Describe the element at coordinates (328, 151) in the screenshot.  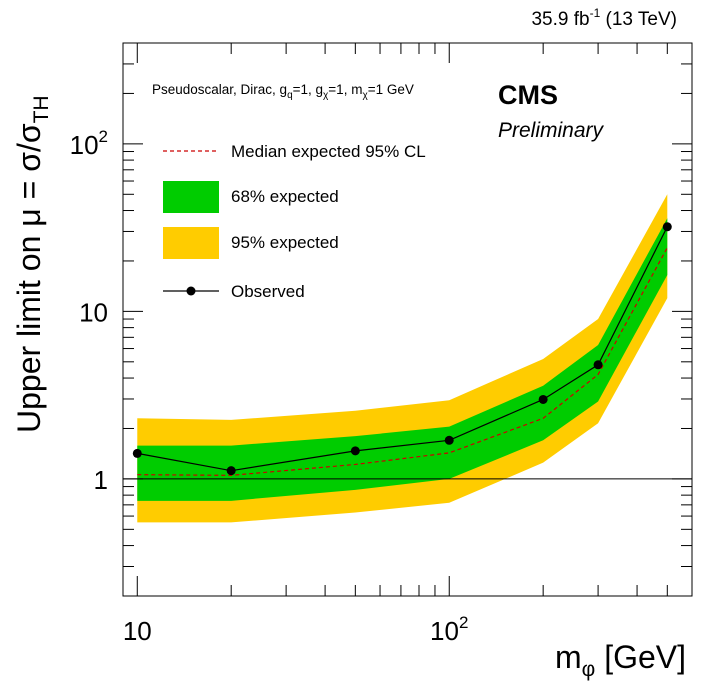
I see `legend-expected-label: Median expected 95% CL` at that location.